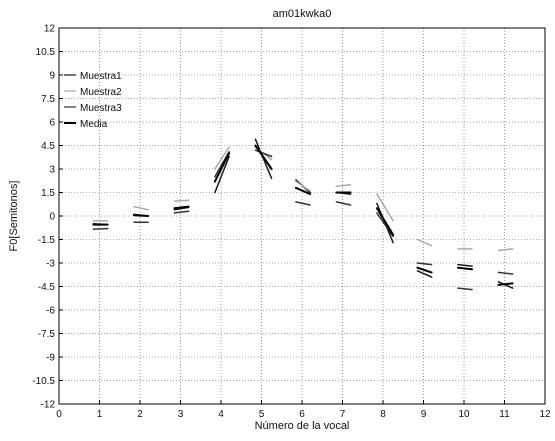 The width and height of the screenshot is (555, 441). I want to click on legend-entry: Muestra3, so click(93, 108).